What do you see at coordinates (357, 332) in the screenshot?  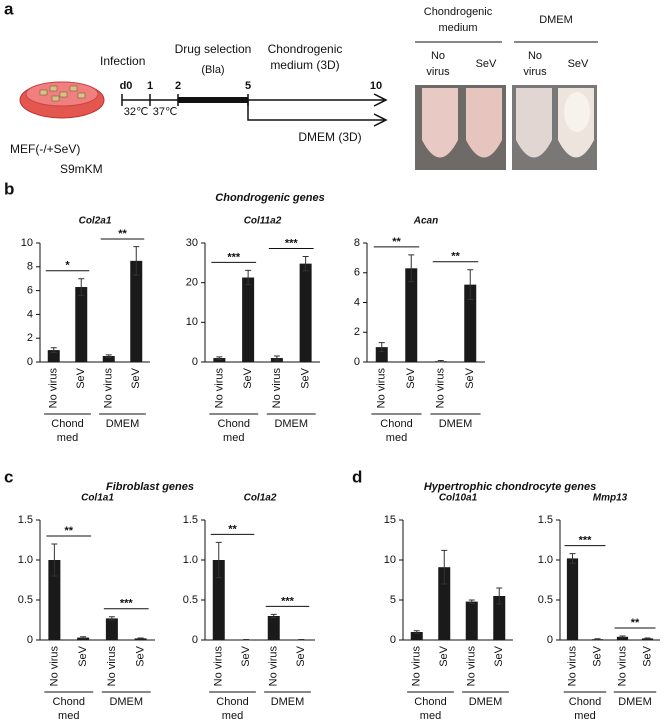 I see `y-tick-label: 2` at bounding box center [357, 332].